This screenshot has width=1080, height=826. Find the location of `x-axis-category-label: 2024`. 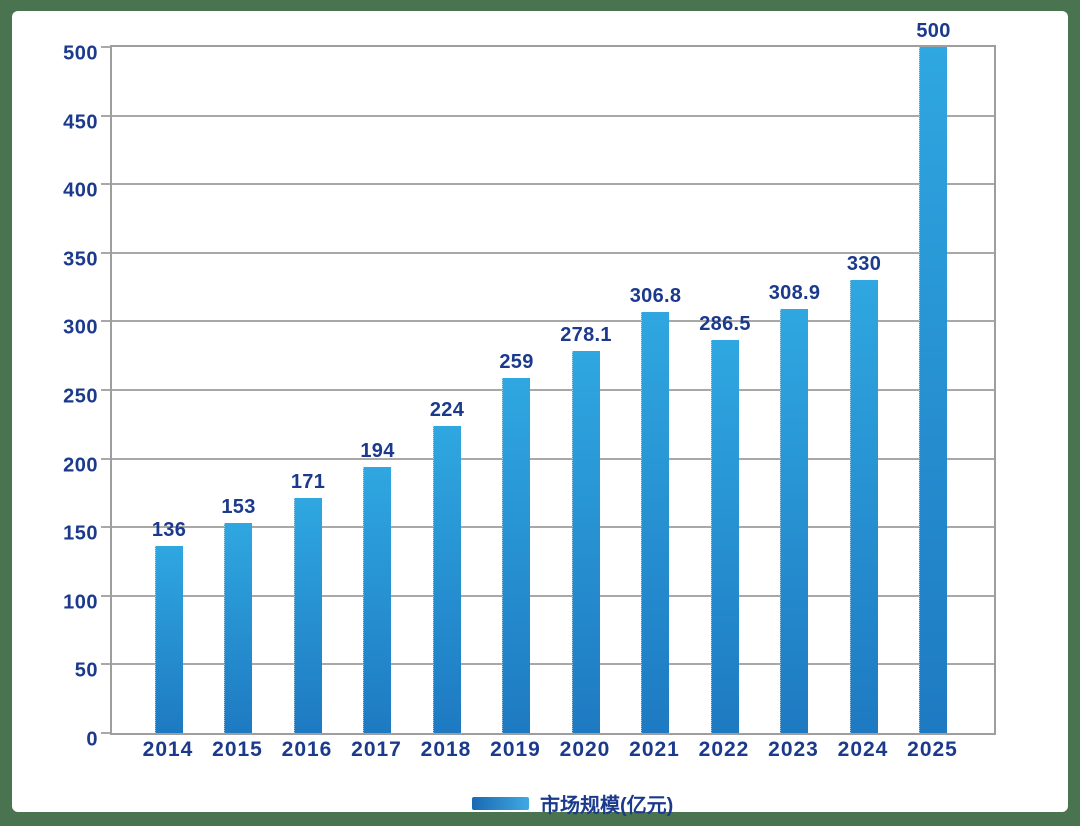

x-axis-category-label: 2024 is located at coordinates (863, 749).